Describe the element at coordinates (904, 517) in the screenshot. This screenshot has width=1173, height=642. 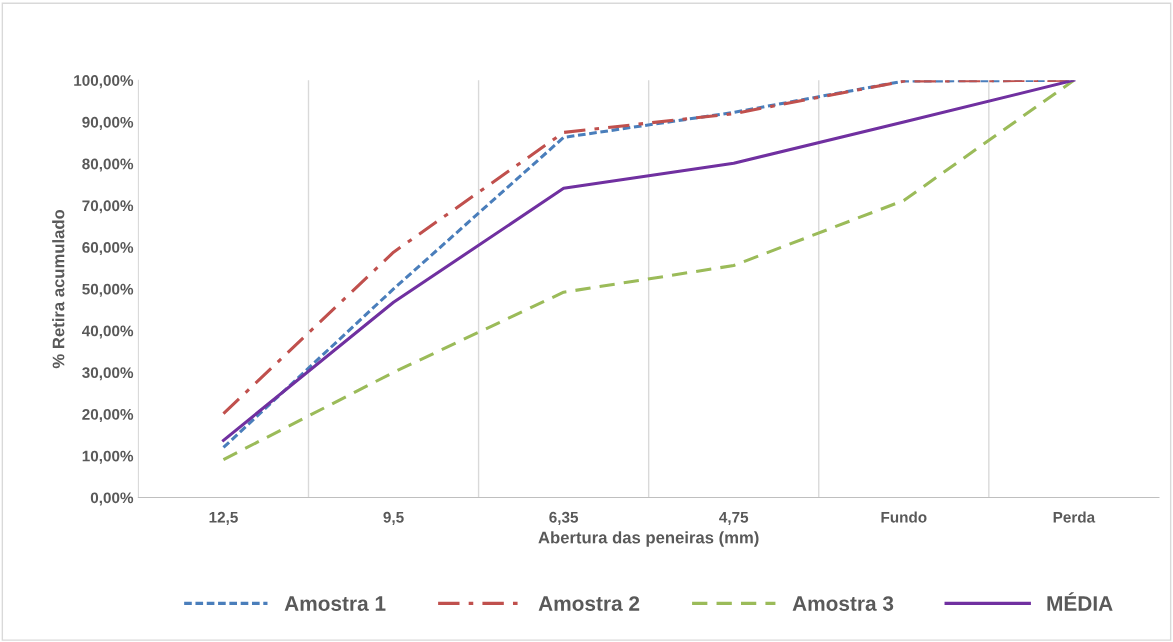
I see `x-tick-label: Fundo` at that location.